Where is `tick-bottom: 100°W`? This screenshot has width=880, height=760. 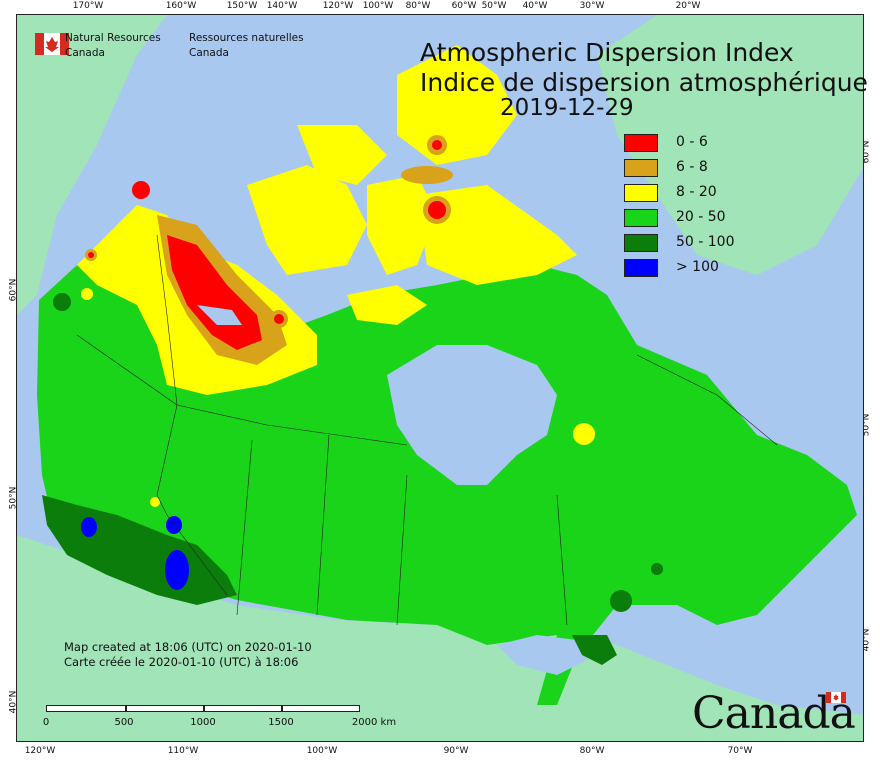 tick-bottom: 100°W is located at coordinates (322, 751).